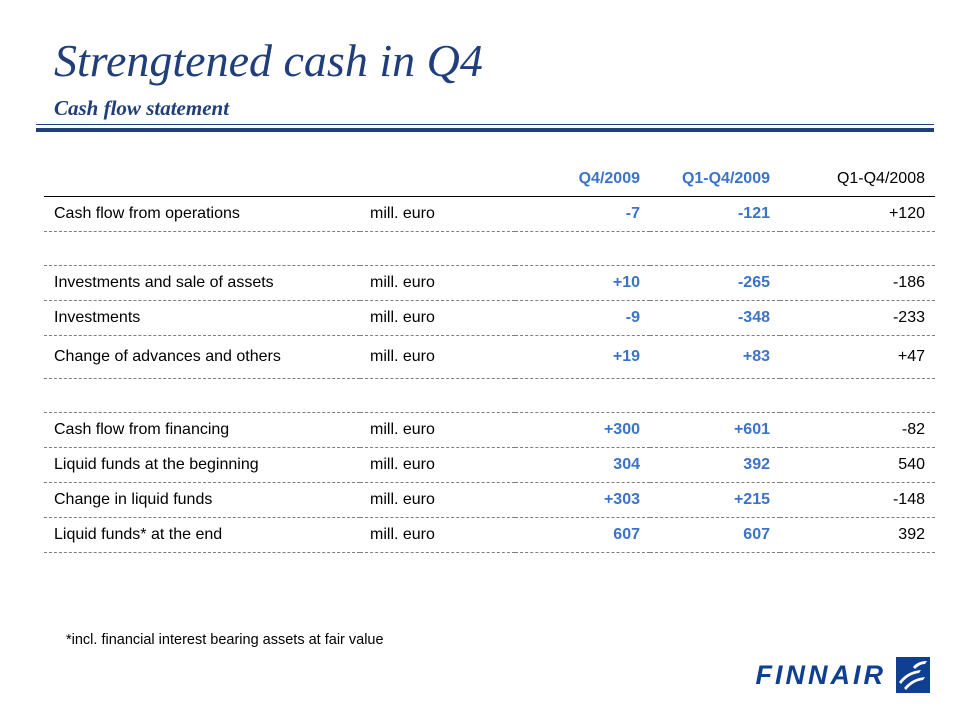 The width and height of the screenshot is (960, 720). What do you see at coordinates (202, 283) in the screenshot?
I see `row-label: Investments and sale of assets` at bounding box center [202, 283].